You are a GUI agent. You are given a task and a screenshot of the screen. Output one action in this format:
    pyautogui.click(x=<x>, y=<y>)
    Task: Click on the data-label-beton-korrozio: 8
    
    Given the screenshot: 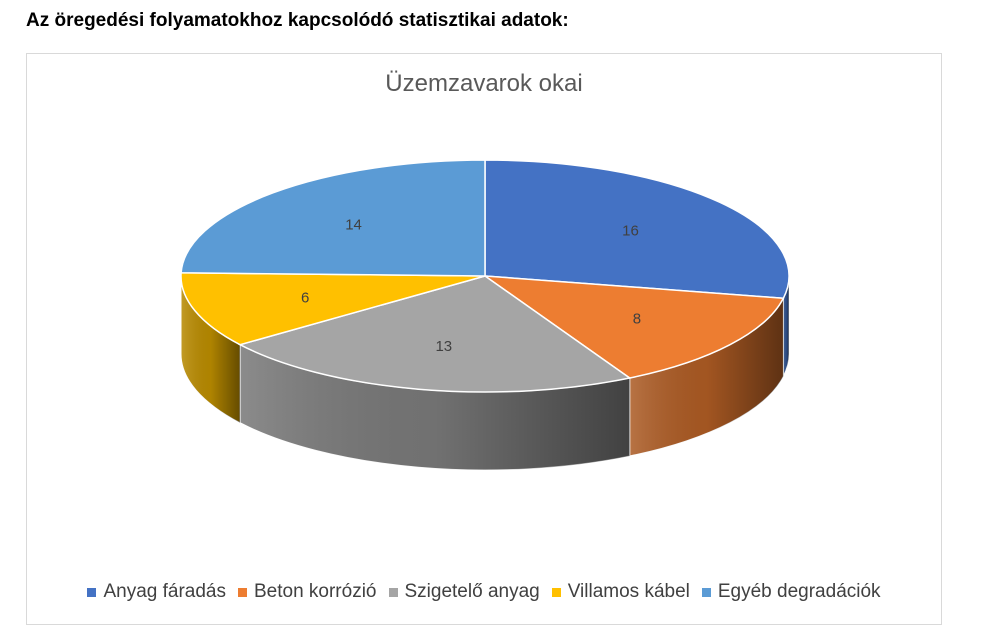 What is the action you would take?
    pyautogui.click(x=637, y=319)
    